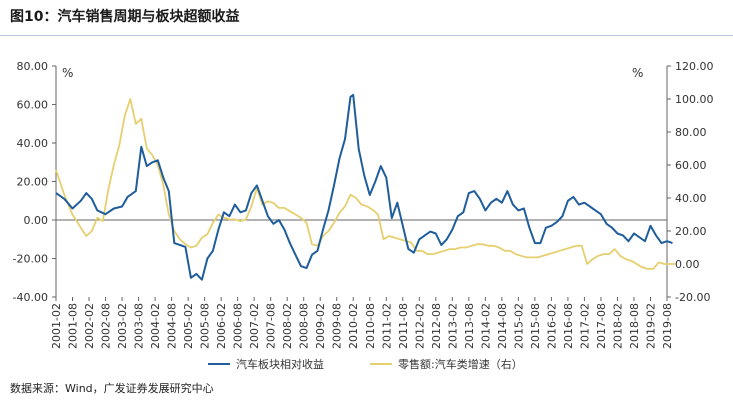 The height and width of the screenshot is (404, 733). Describe the element at coordinates (287, 326) in the screenshot. I see `x-tick-label: 2008-02` at that location.